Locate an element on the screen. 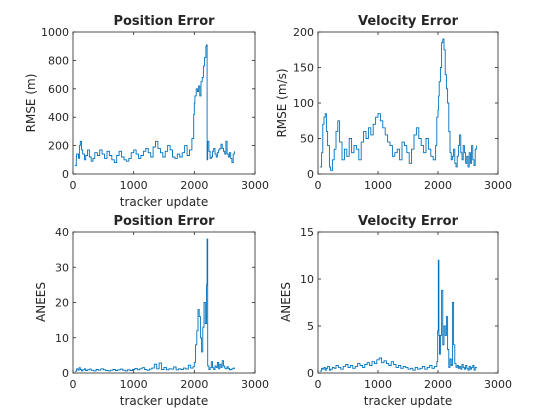 The height and width of the screenshot is (420, 560). y-axis-label: RMSE (m/s) is located at coordinates (282, 102).